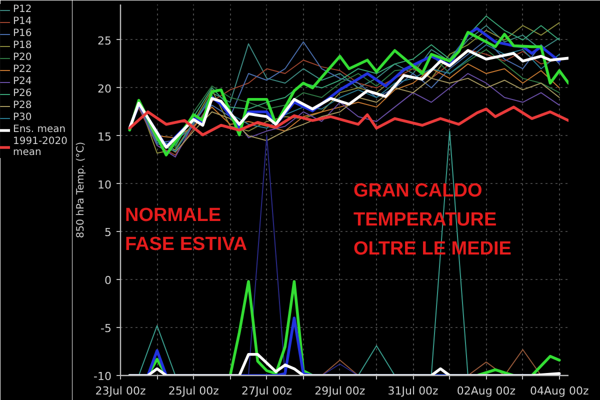 The width and height of the screenshot is (600, 400). Describe the element at coordinates (108, 281) in the screenshot. I see `y-tick-label: 0` at that location.